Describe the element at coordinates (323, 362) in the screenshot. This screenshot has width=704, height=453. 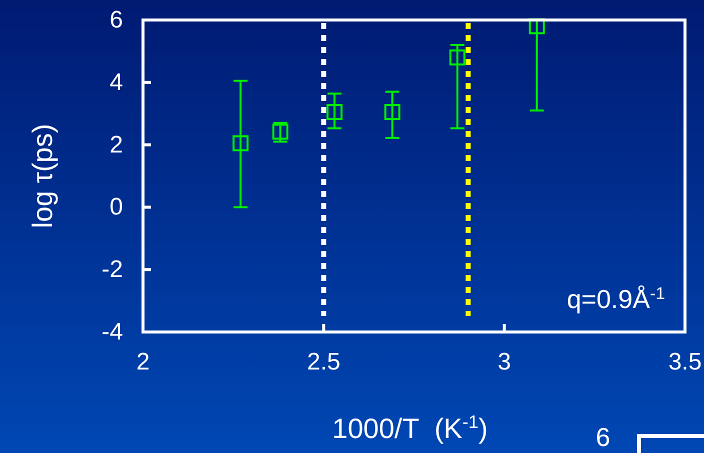
I see `x-tick-label: 2.5` at that location.